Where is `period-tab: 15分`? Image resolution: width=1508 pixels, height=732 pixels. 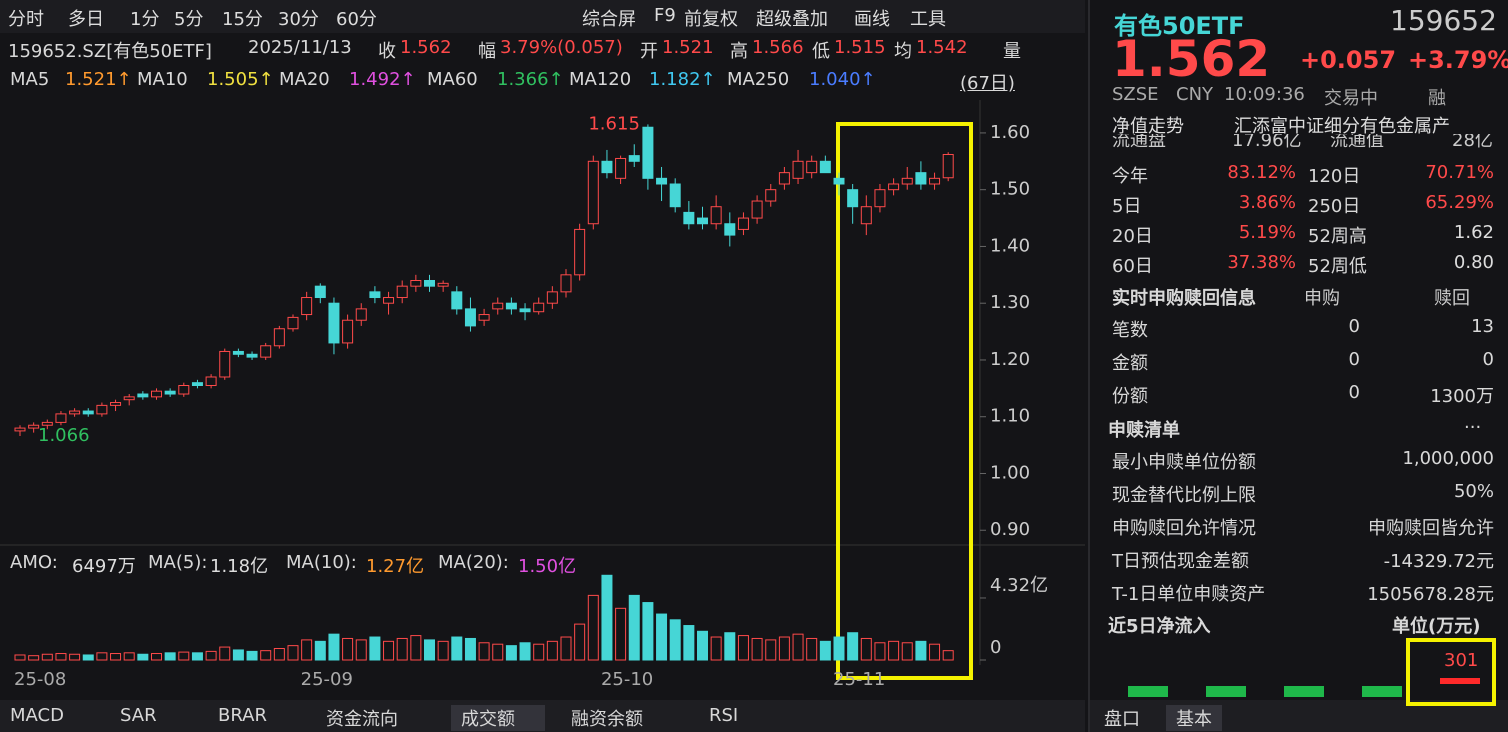 period-tab: 15分 is located at coordinates (242, 19).